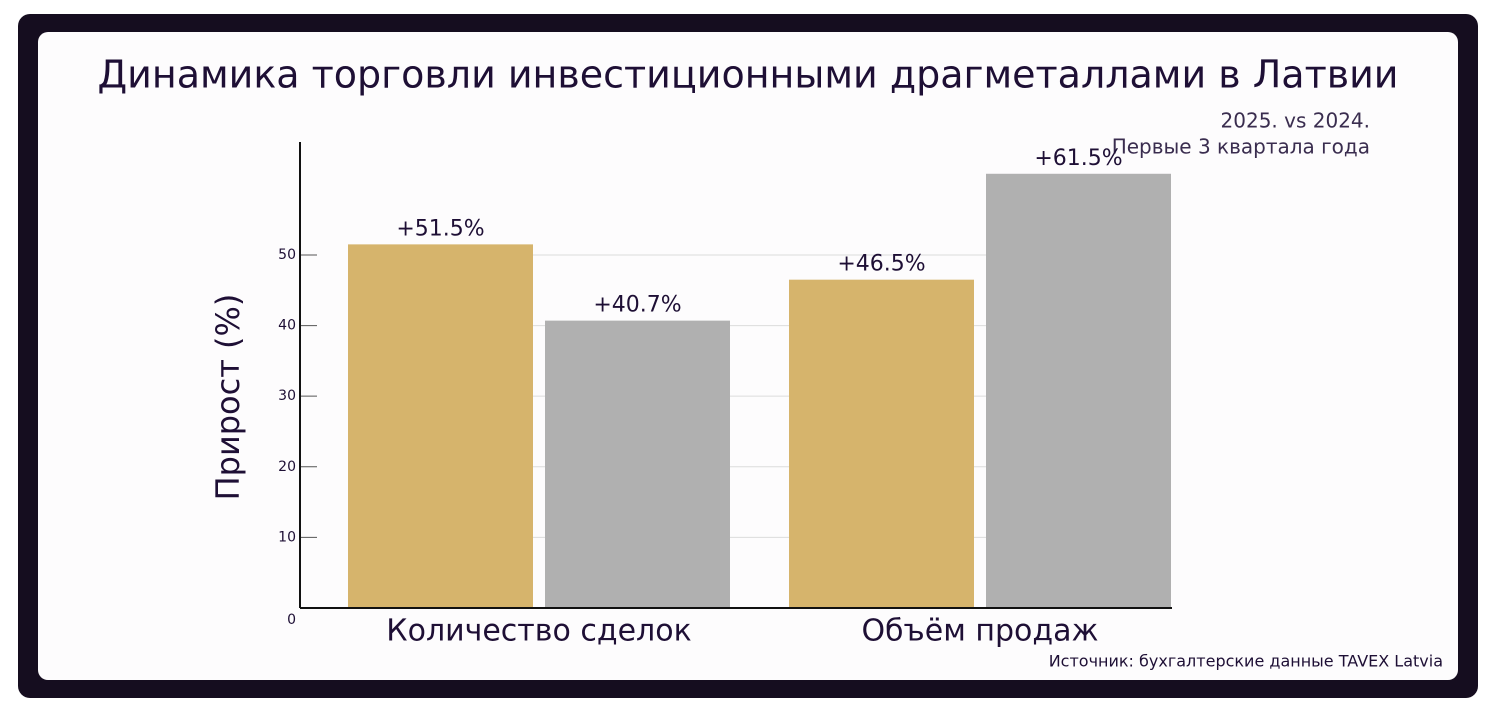  I want to click on y-tick-label: 50, so click(287, 255).